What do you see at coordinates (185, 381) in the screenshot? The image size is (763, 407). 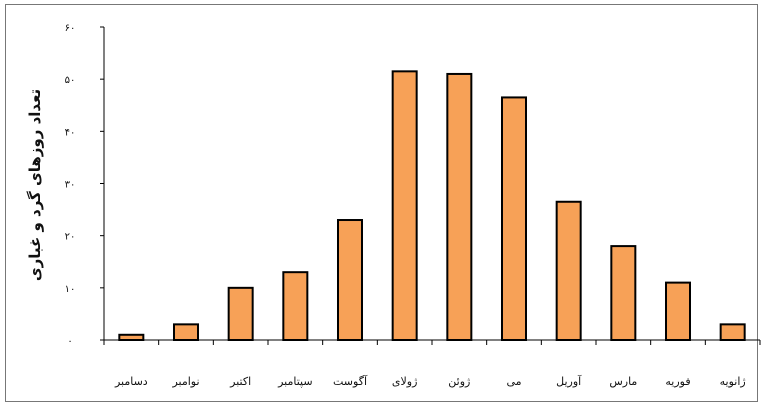 I see `x-tick-label: نوامبر` at bounding box center [185, 381].